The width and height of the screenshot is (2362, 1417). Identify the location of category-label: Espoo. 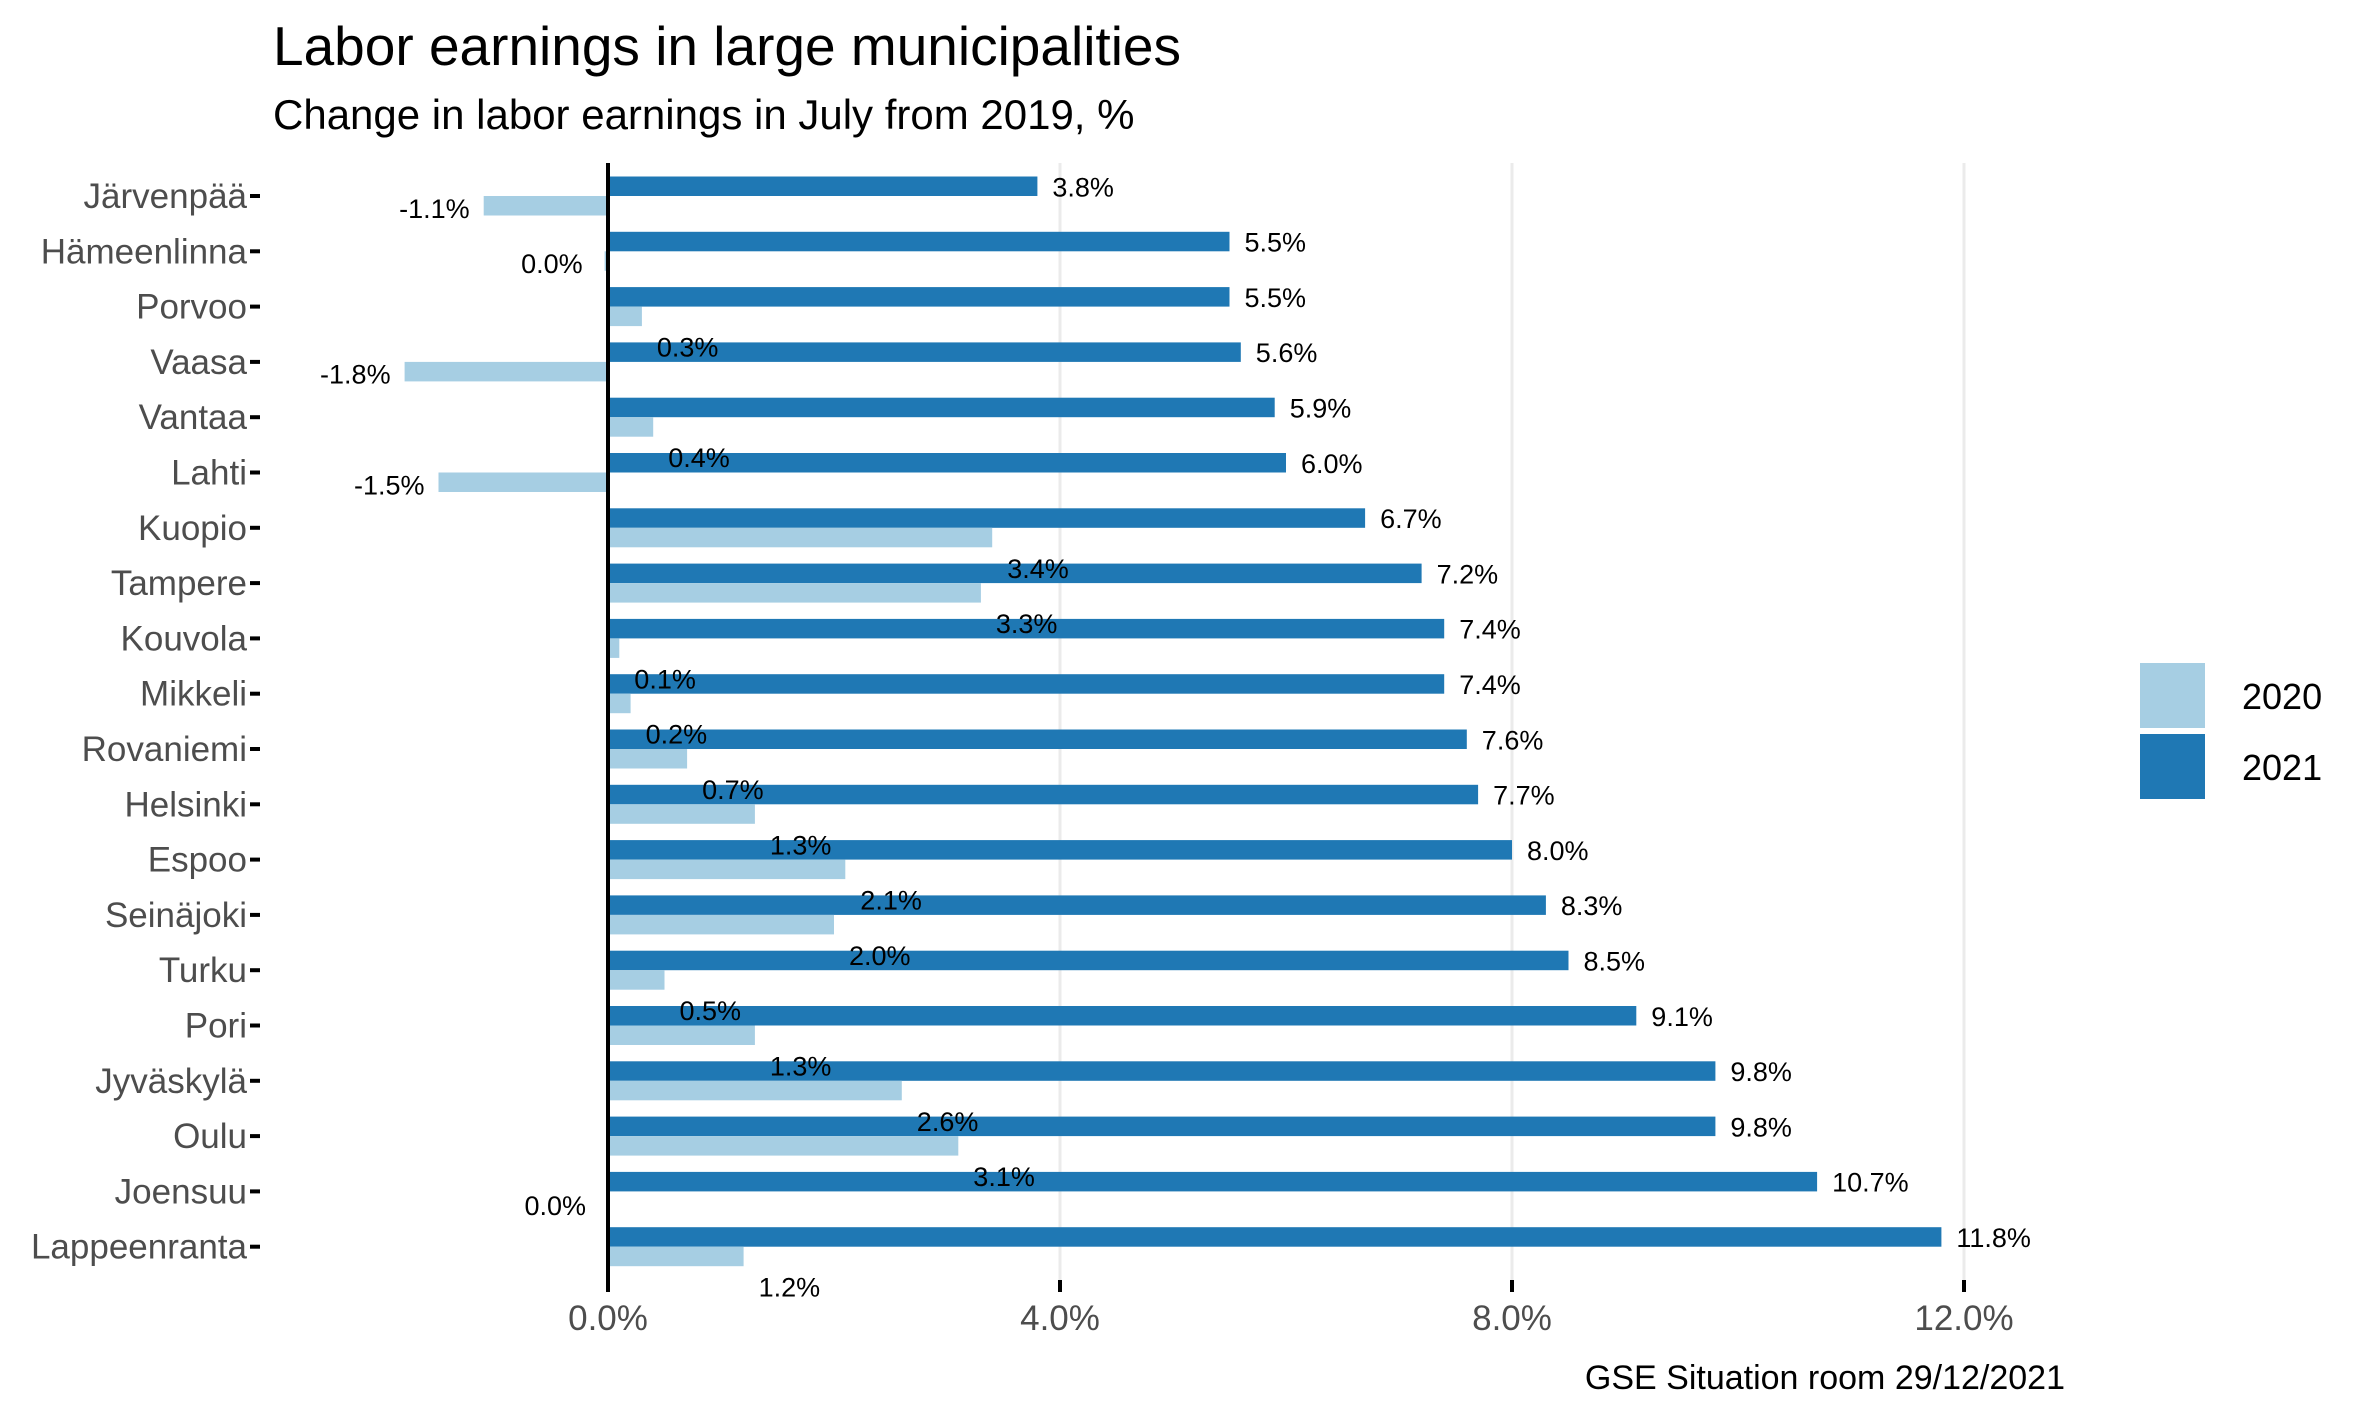
(197, 860).